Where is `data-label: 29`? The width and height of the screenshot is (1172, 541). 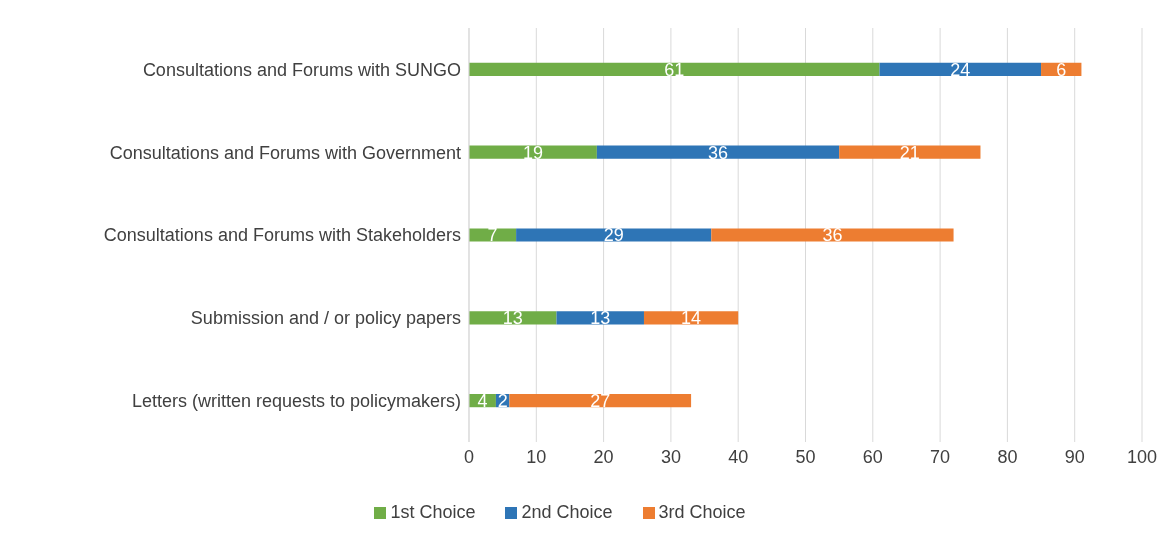
data-label: 29 is located at coordinates (613, 235).